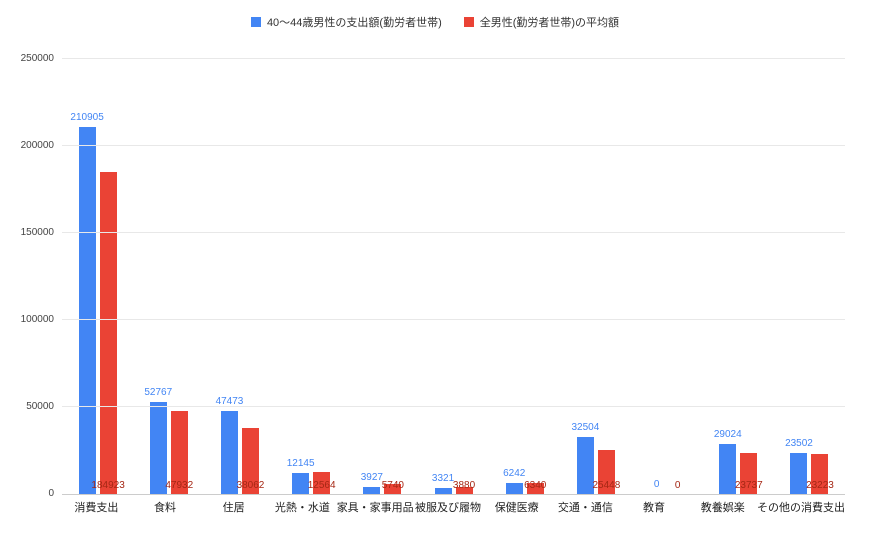  I want to click on bar-slot: 6242, so click(514, 276).